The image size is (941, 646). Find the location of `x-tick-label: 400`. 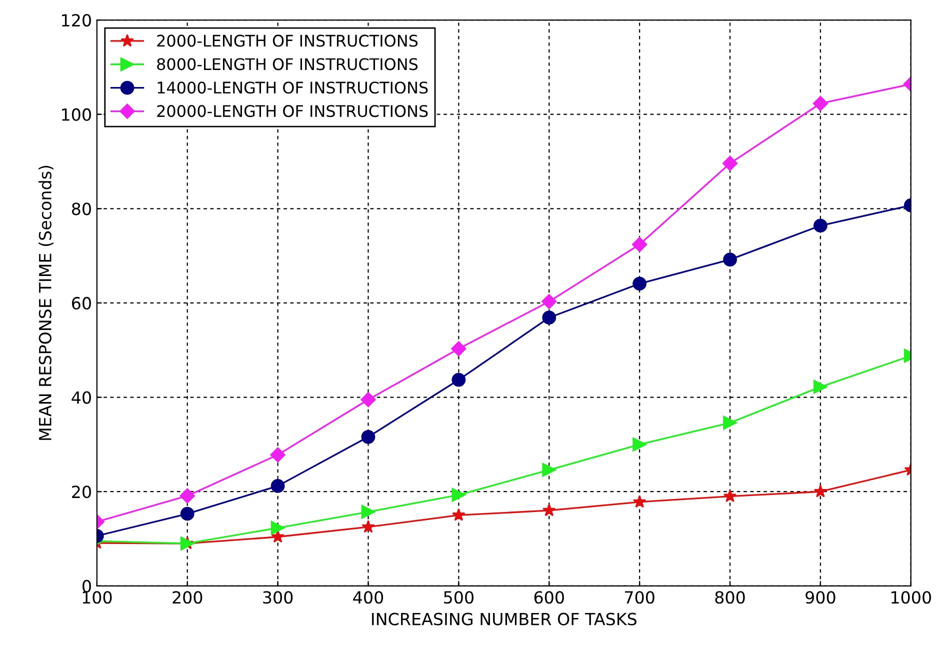

x-tick-label: 400 is located at coordinates (368, 597).